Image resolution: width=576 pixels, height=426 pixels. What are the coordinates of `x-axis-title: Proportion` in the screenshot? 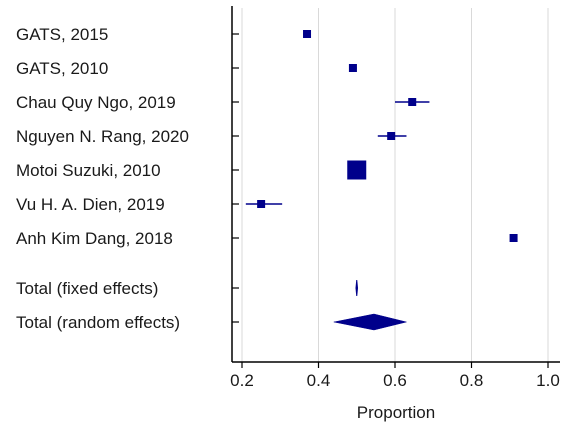 It's located at (396, 412).